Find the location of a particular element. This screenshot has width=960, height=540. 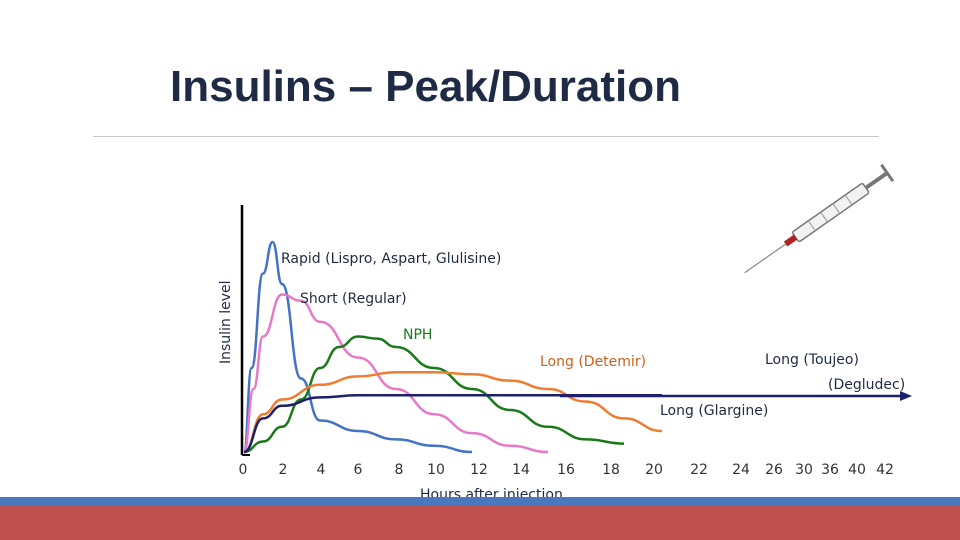

label-short: Short (Regular) is located at coordinates (353, 299).